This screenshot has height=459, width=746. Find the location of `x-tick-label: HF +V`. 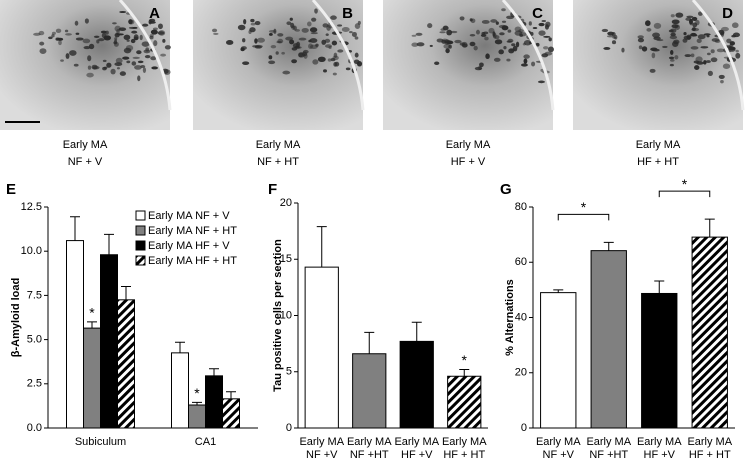

x-tick-label: HF +V is located at coordinates (417, 454).